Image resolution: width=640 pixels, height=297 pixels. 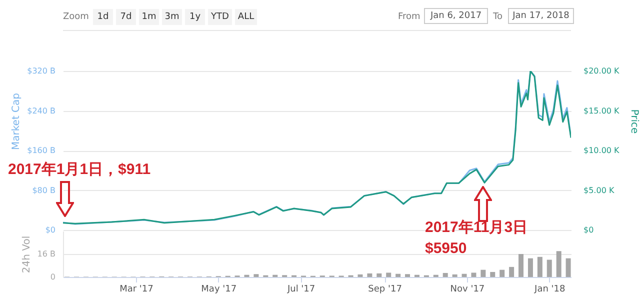 What do you see at coordinates (53, 277) in the screenshot?
I see `y-tick-label: 0` at bounding box center [53, 277].